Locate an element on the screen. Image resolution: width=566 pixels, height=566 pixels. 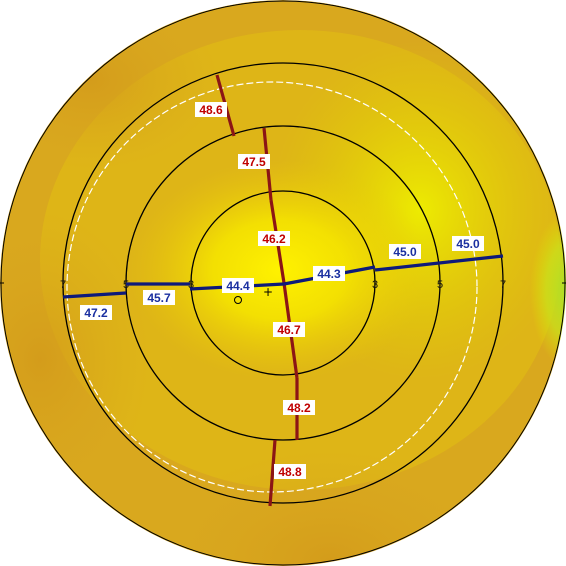
green-edge is located at coordinates (548, 290).